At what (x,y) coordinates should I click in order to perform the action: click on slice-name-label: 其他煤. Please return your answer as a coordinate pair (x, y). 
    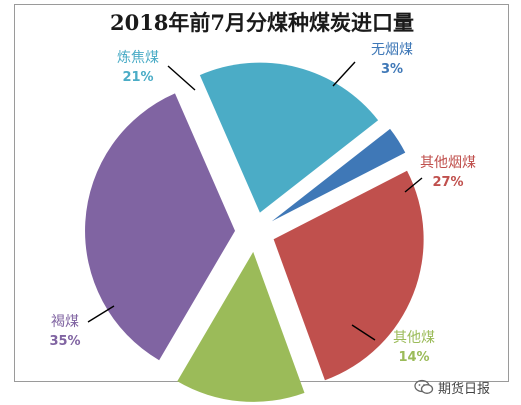
    Looking at the image, I should click on (414, 338).